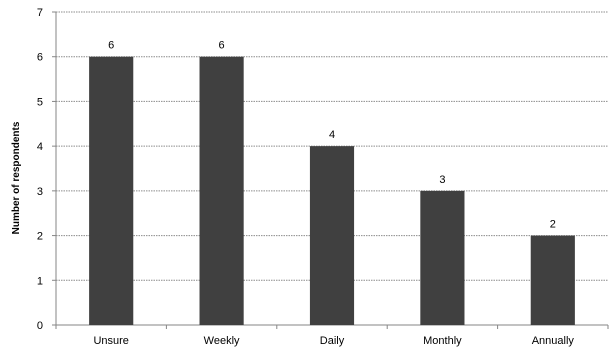 The height and width of the screenshot is (348, 610). What do you see at coordinates (442, 341) in the screenshot?
I see `x-tick-label: Monthly` at bounding box center [442, 341].